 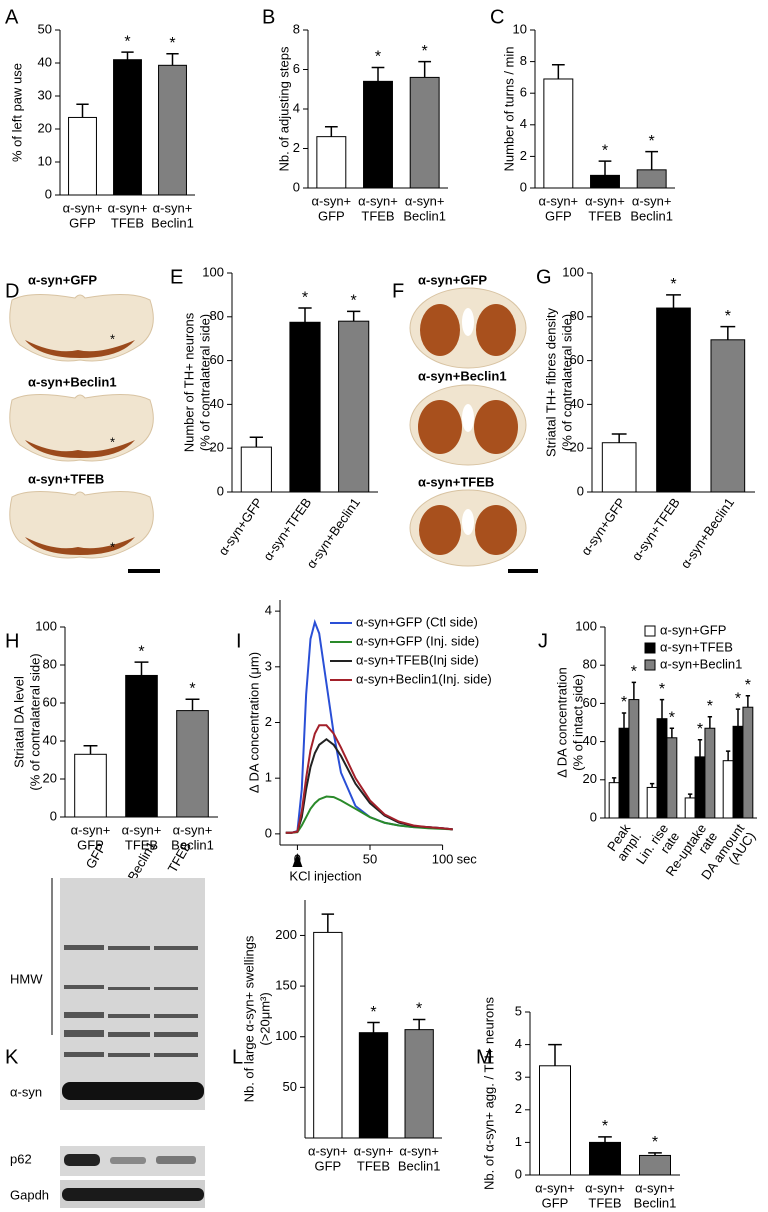 I want to click on y-tick-label: 50, so click(x=45, y=28).